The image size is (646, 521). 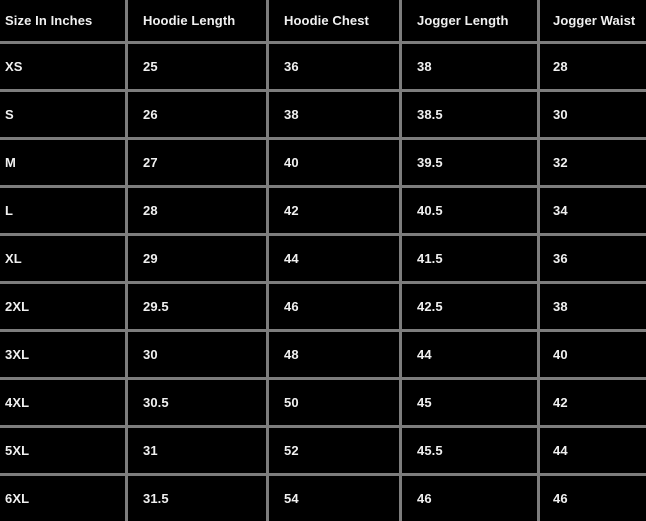 I want to click on cell-size: XS, so click(x=62, y=66).